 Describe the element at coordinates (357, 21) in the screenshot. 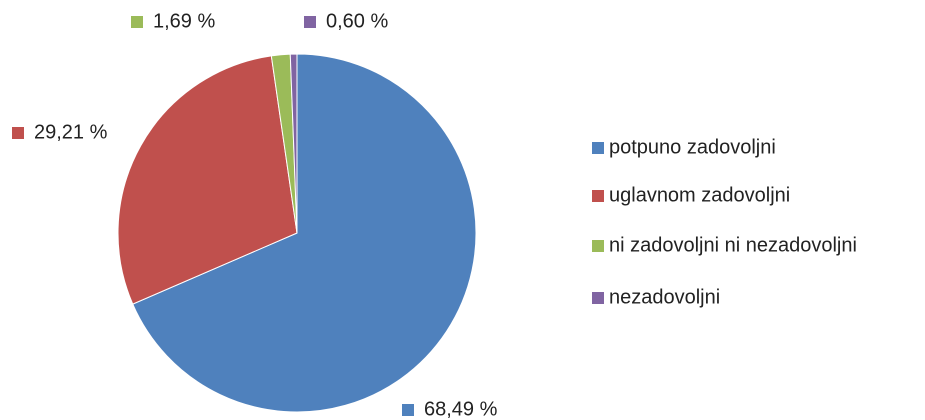

I see `data-label: 0,60 %` at that location.